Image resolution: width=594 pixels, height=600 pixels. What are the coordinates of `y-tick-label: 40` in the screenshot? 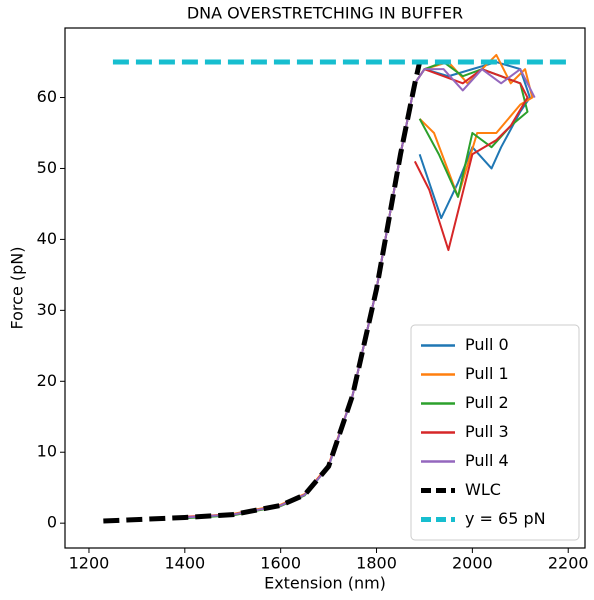 It's located at (47, 238).